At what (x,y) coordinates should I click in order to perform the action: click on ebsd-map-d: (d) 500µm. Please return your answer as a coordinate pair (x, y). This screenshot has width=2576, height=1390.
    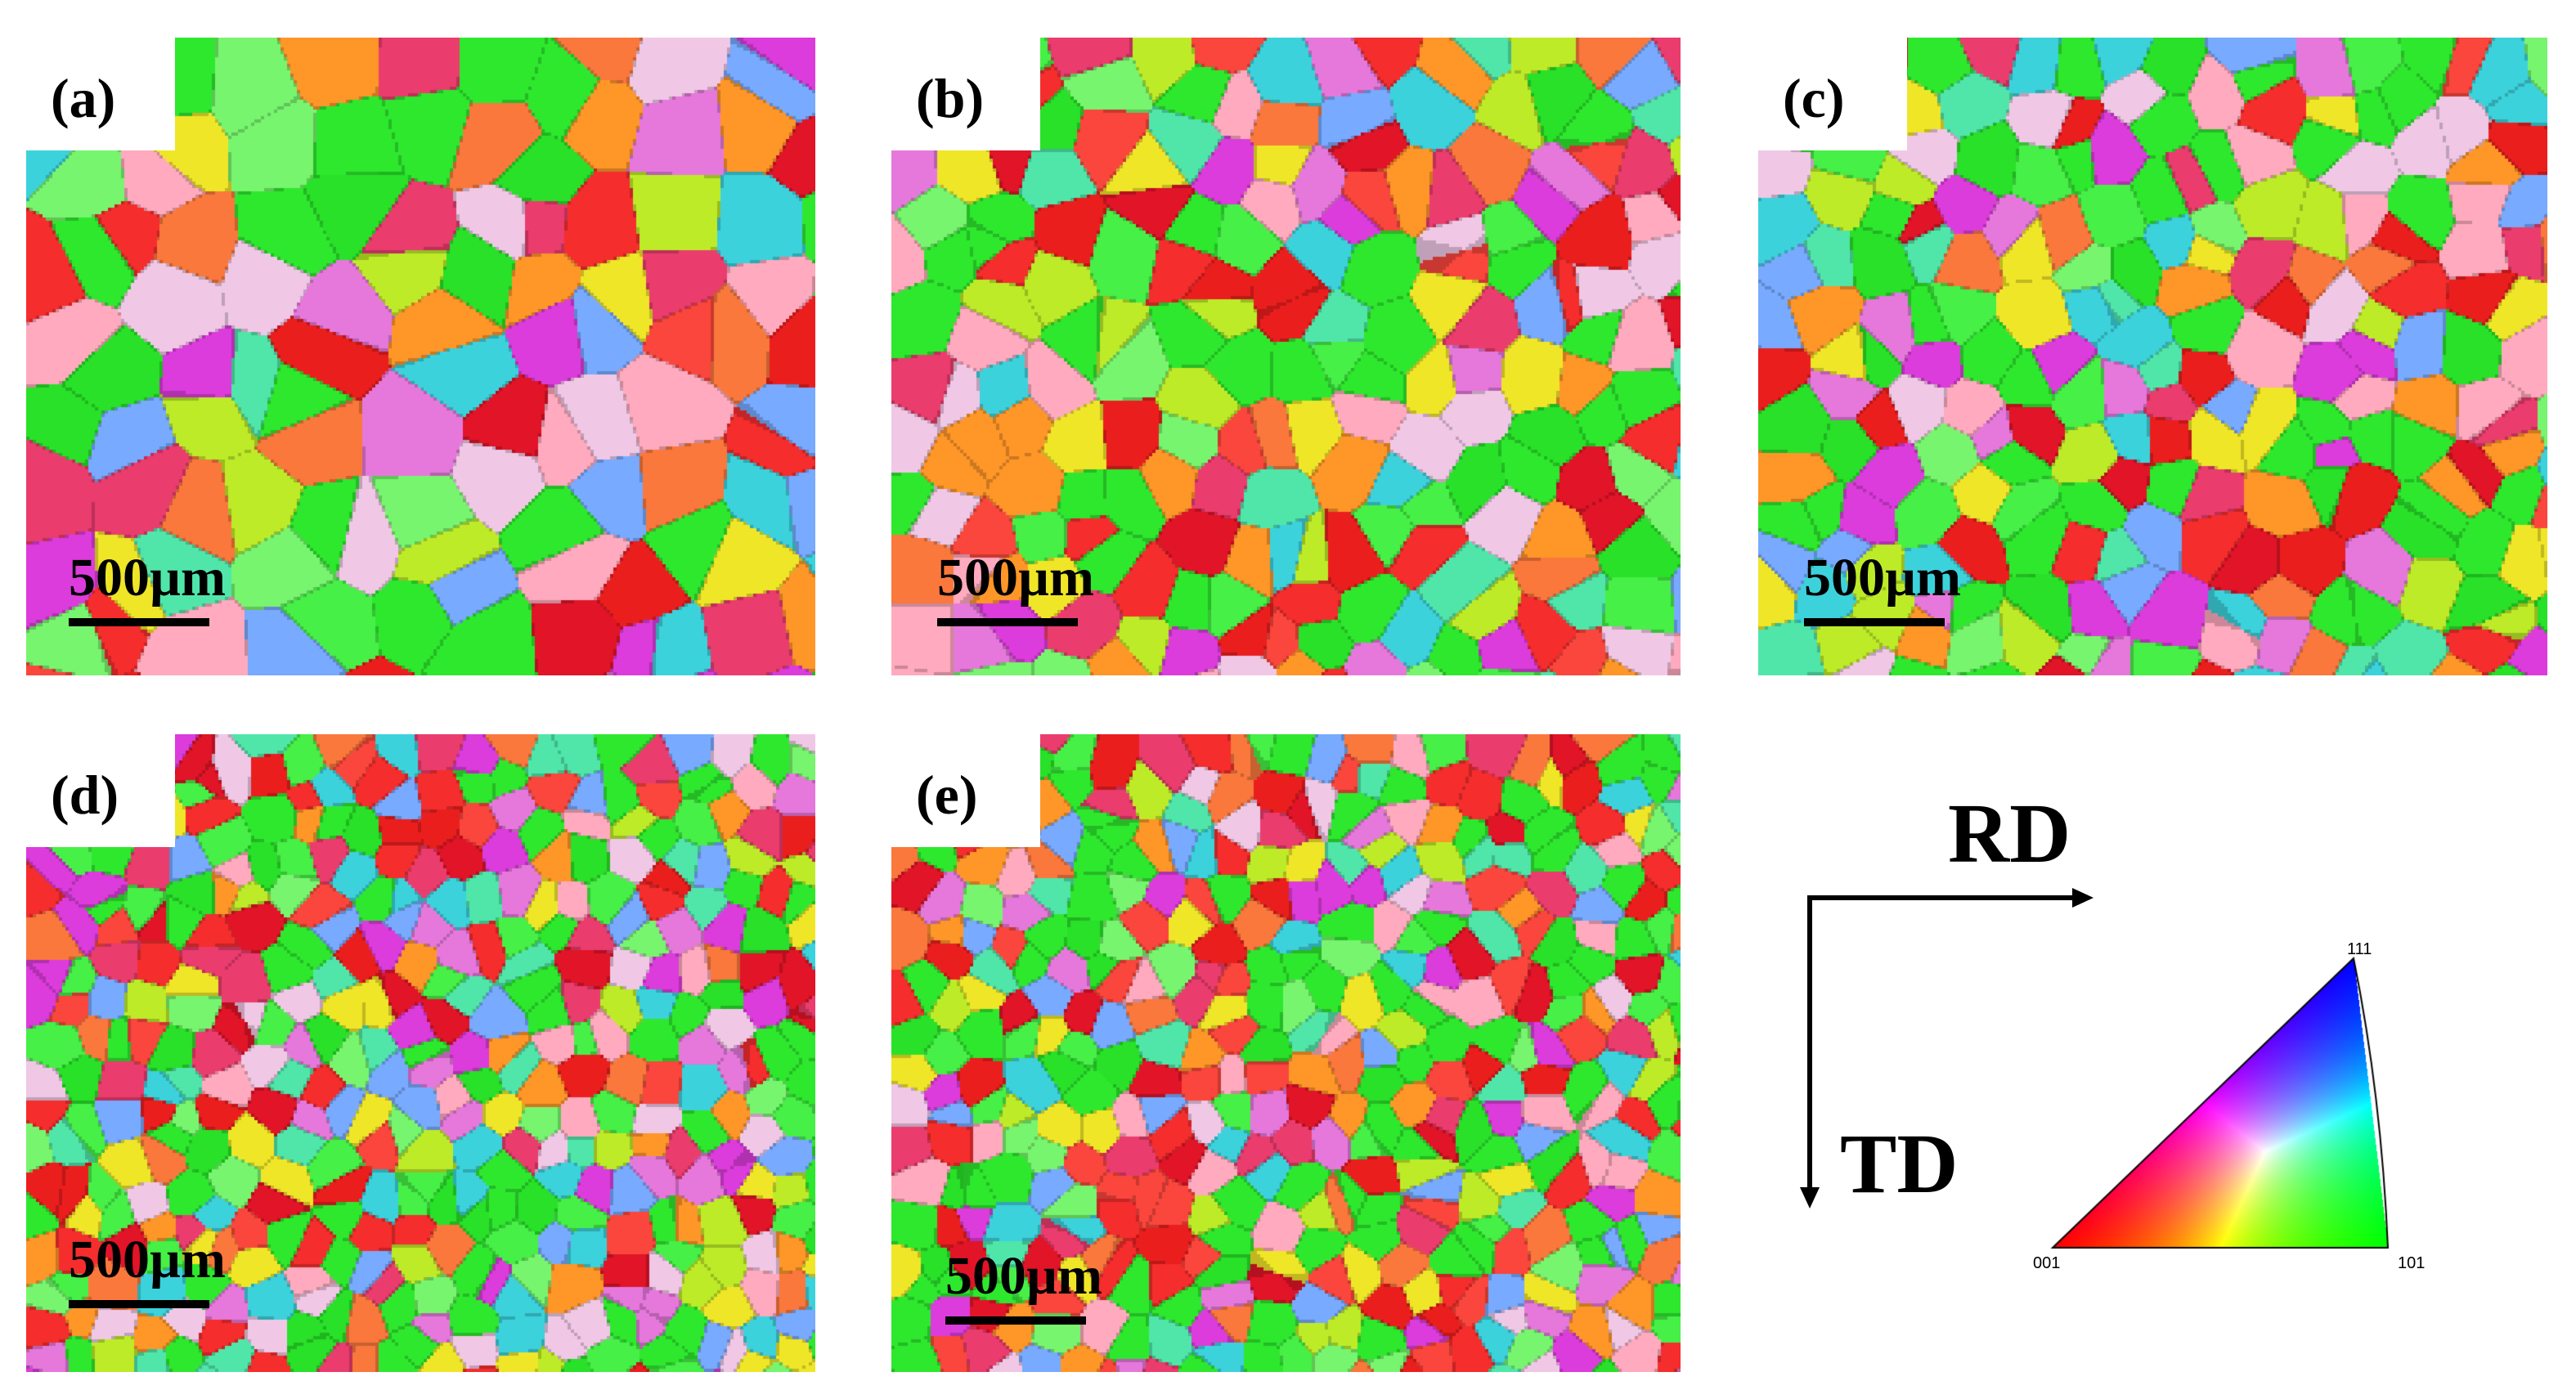
    Looking at the image, I should click on (420, 1053).